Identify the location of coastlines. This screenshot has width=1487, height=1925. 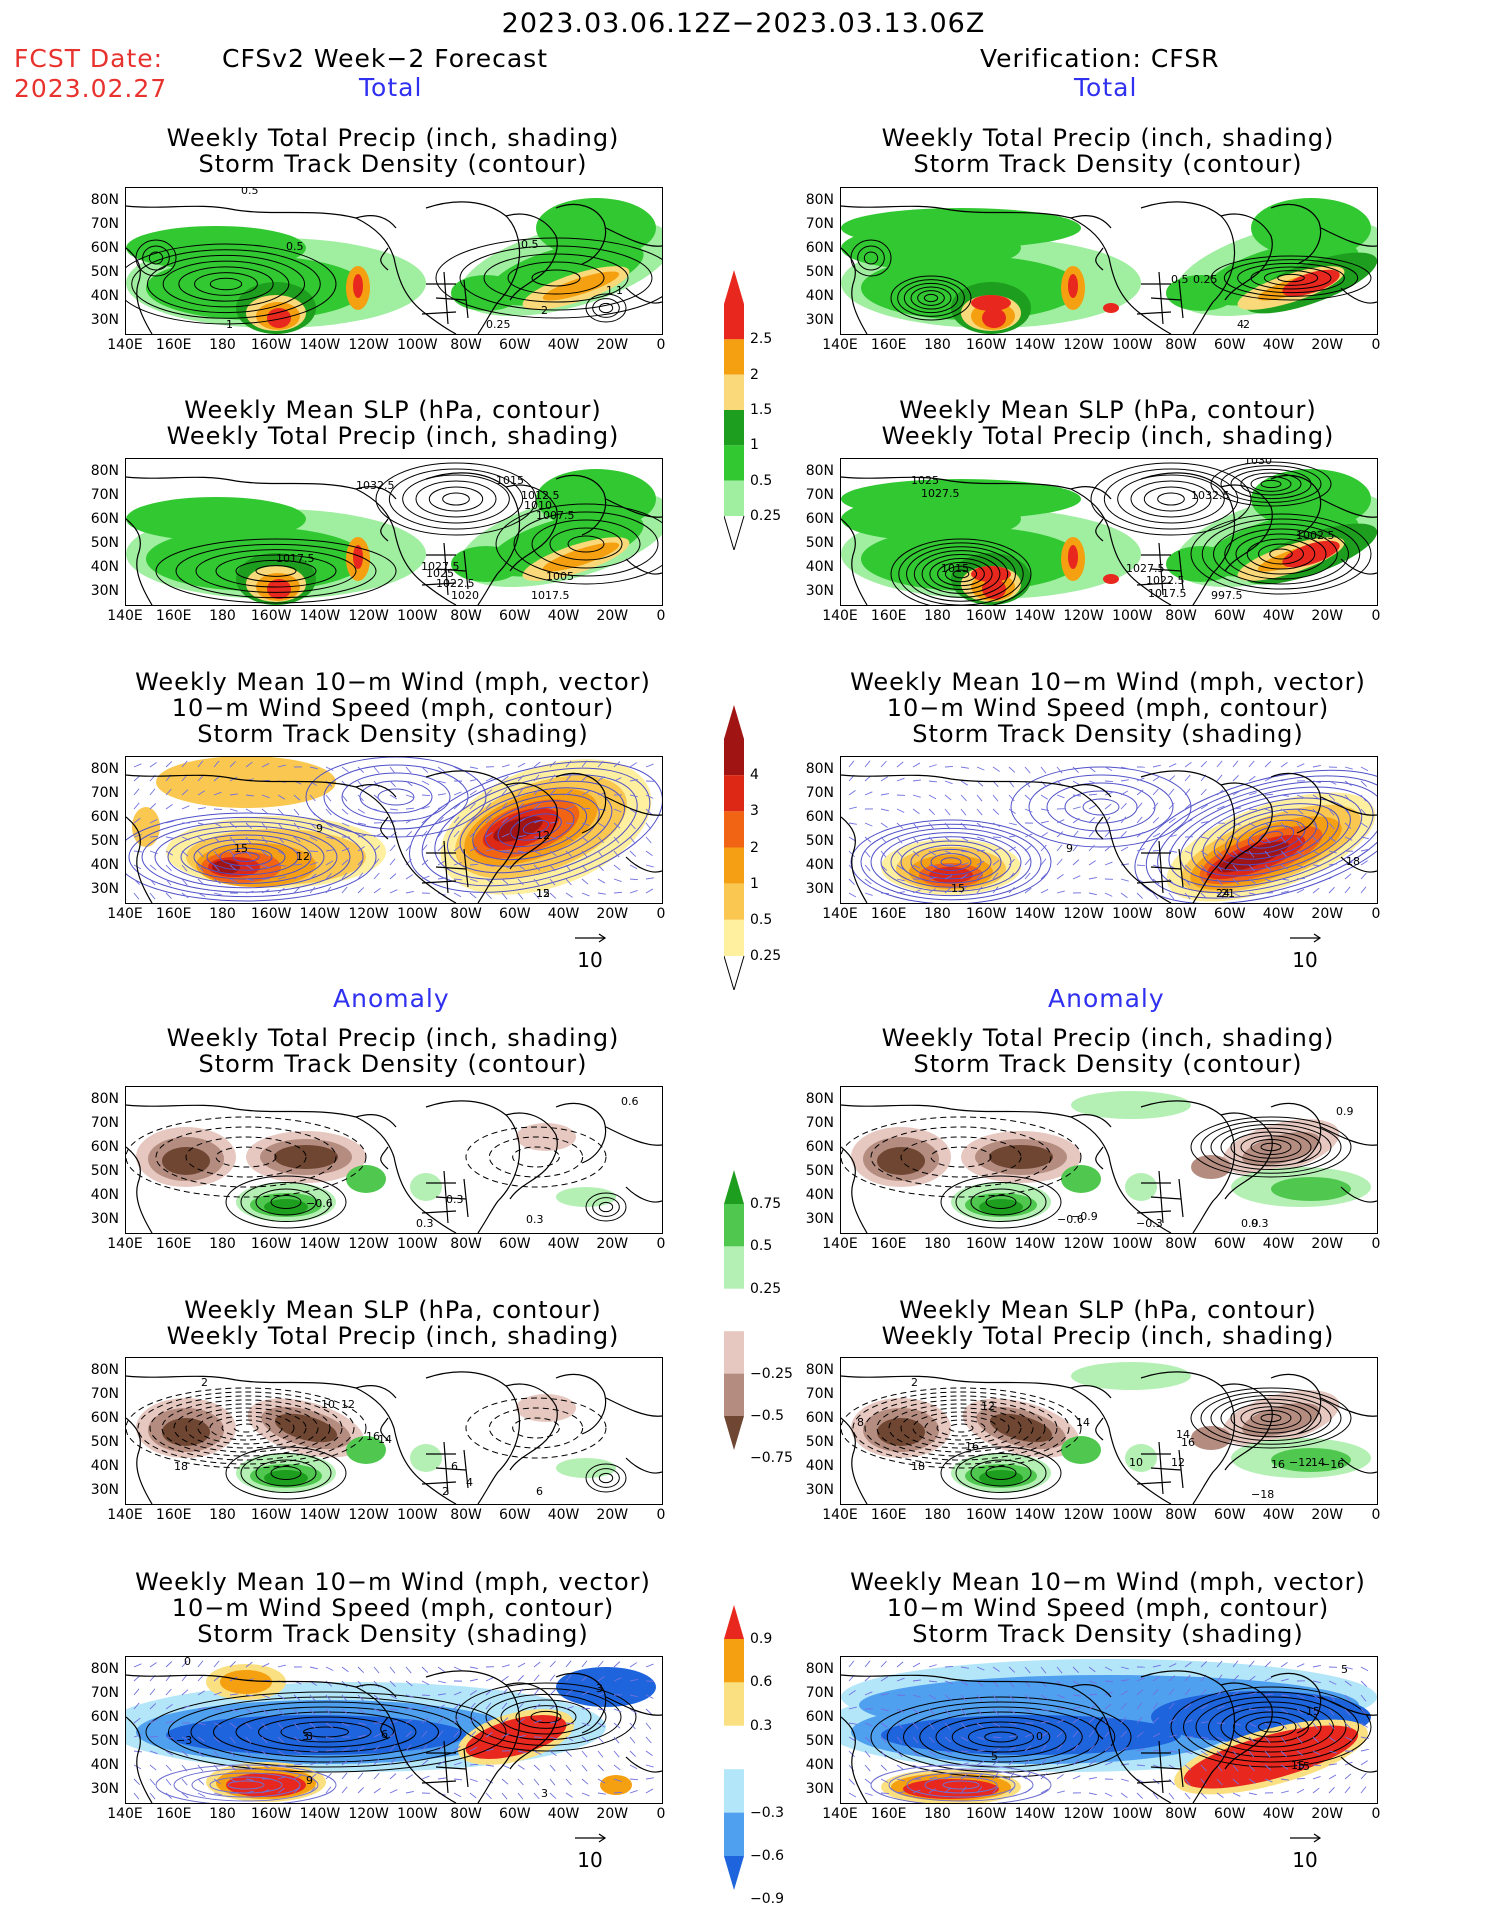
(1109, 836).